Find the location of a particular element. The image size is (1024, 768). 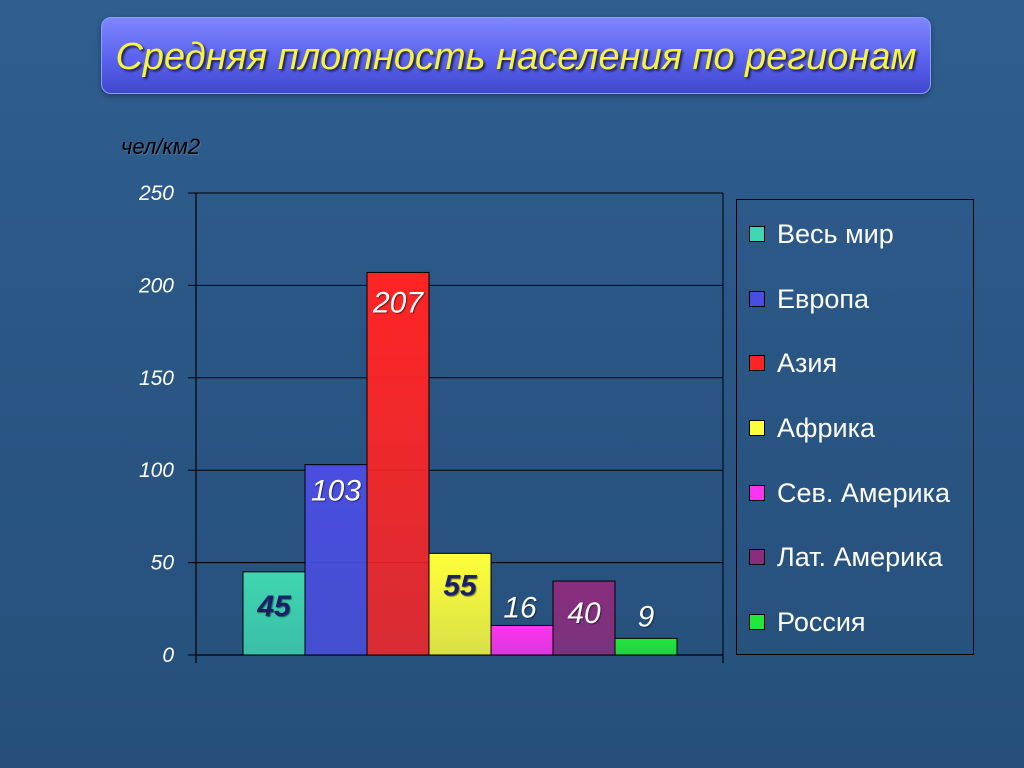

data-label-1: 45 is located at coordinates (274, 606).